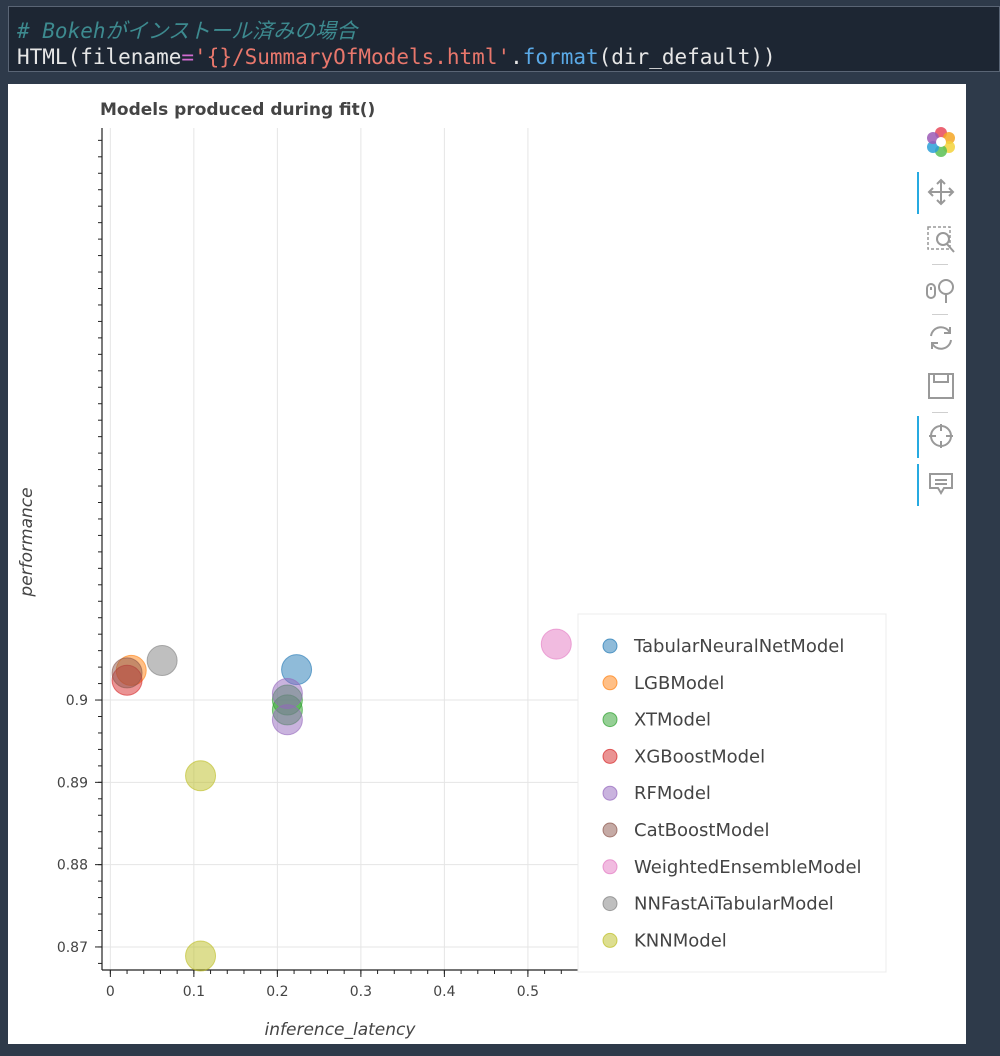 The image size is (1000, 1056). I want to click on wheel-zoom-icon, so click(941, 290).